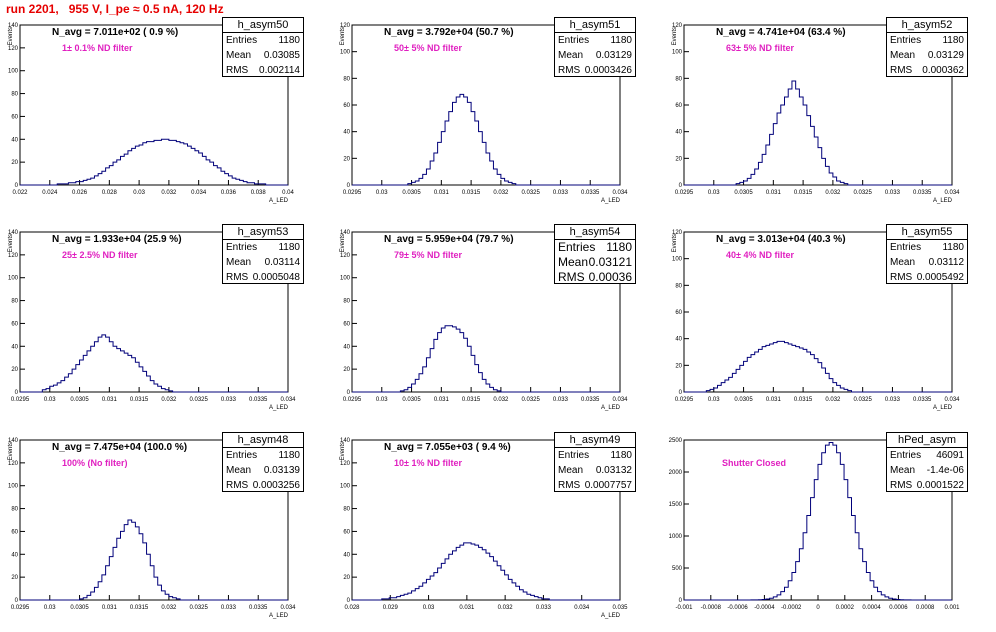  Describe the element at coordinates (17, 601) in the screenshot. I see `y-tick-label: 0` at that location.